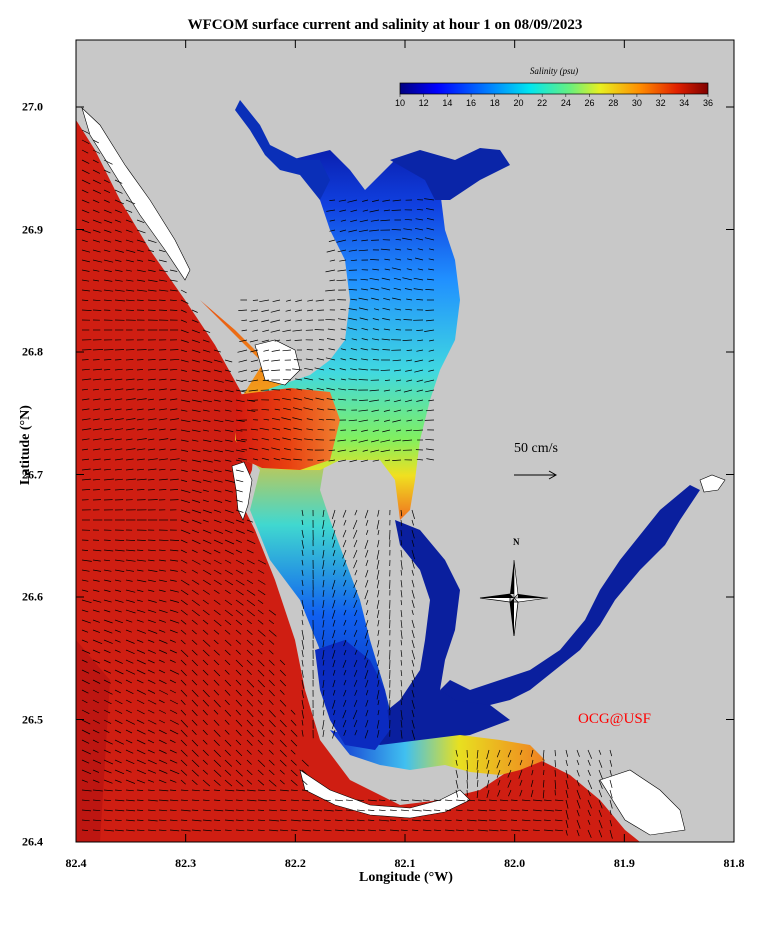  Describe the element at coordinates (423, 103) in the screenshot. I see `legend-tick-label: 12` at that location.